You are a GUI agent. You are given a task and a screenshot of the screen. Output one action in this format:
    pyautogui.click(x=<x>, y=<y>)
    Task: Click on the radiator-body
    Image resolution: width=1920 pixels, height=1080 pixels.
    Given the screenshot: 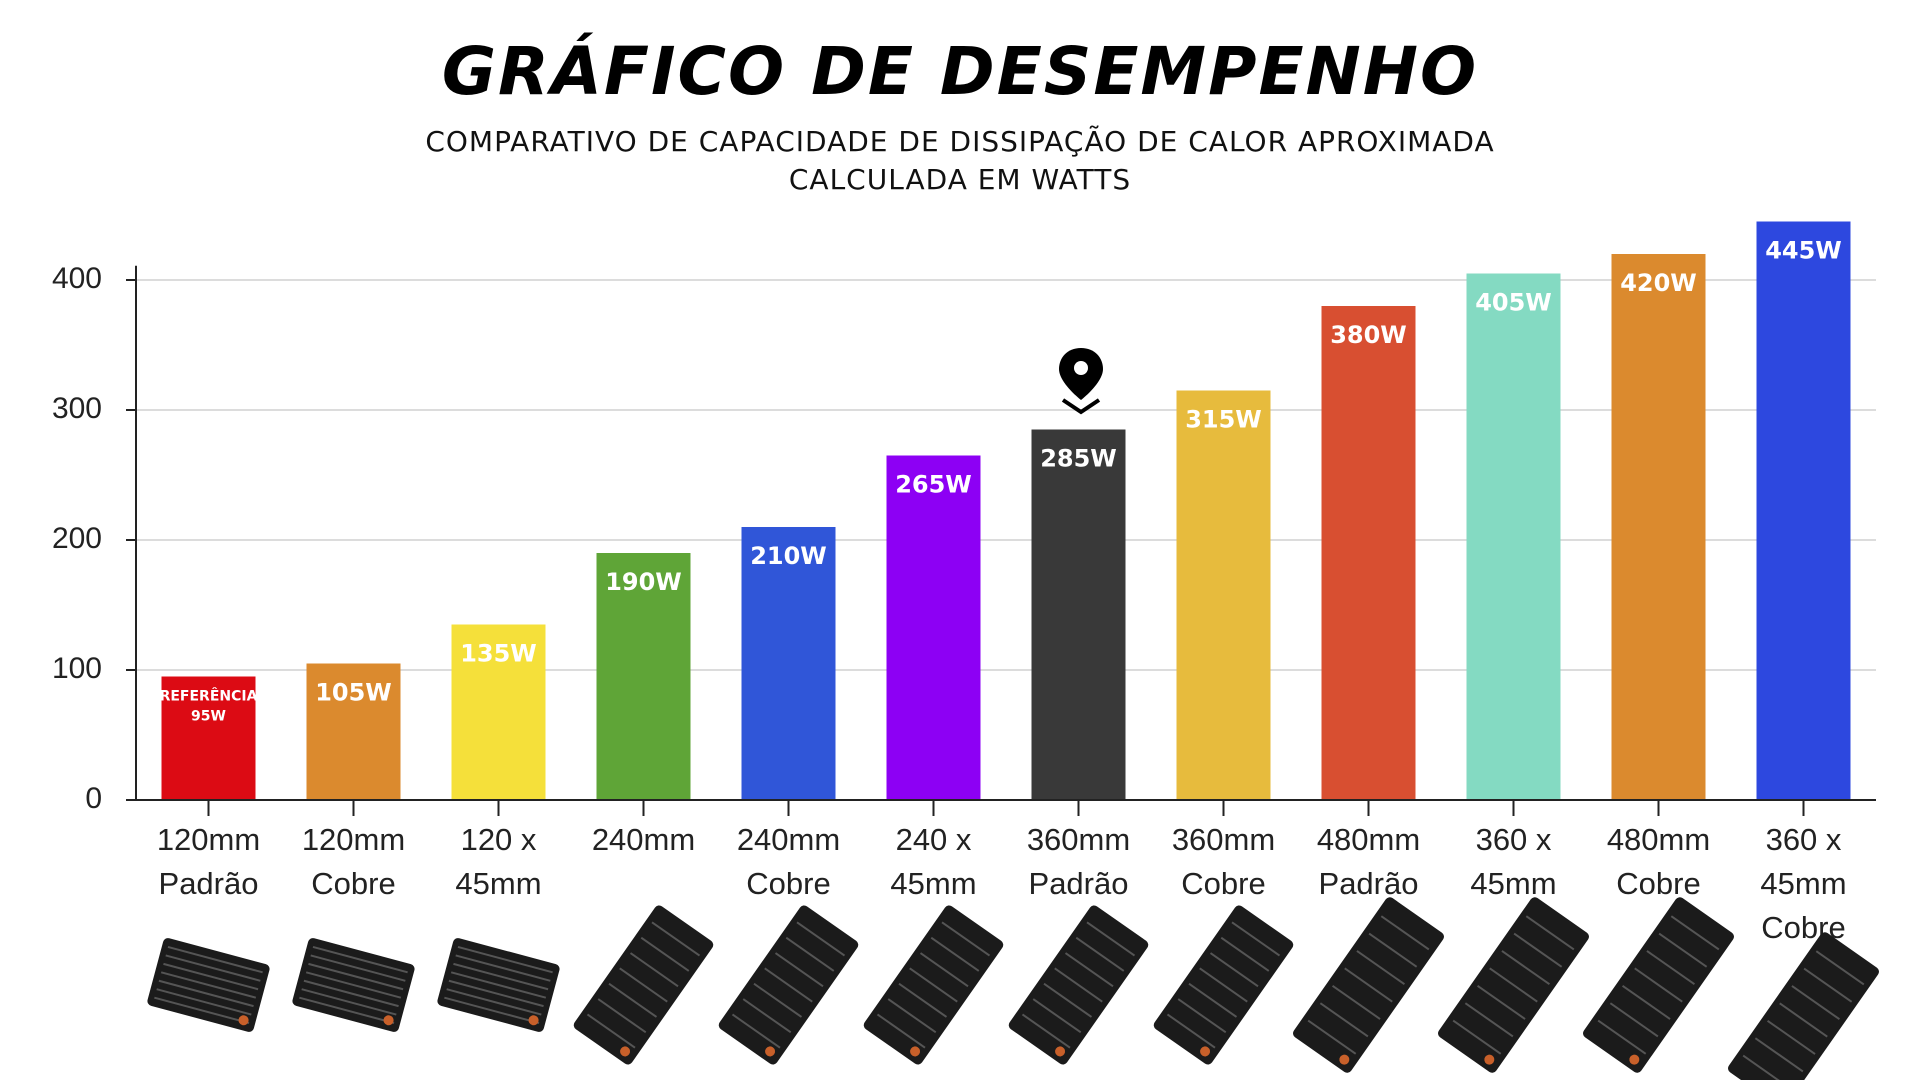 What is the action you would take?
    pyautogui.click(x=1803, y=1006)
    